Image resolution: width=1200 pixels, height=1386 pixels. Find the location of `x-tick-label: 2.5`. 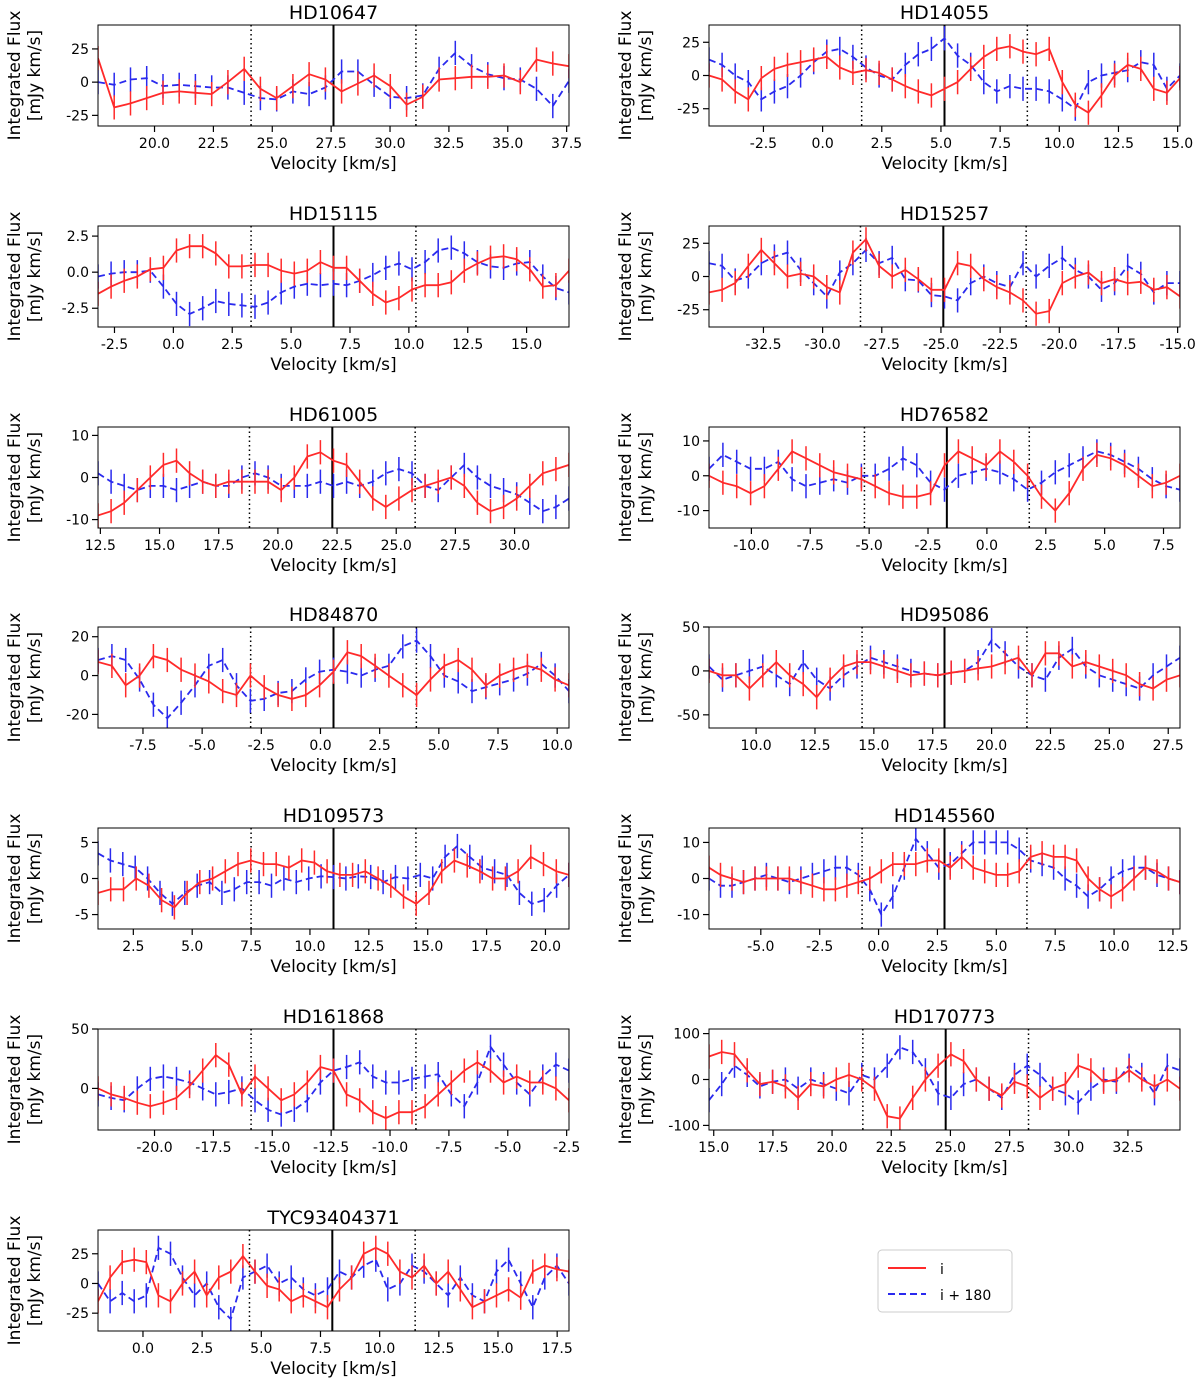

x-tick-label: 2.5 is located at coordinates (232, 345).